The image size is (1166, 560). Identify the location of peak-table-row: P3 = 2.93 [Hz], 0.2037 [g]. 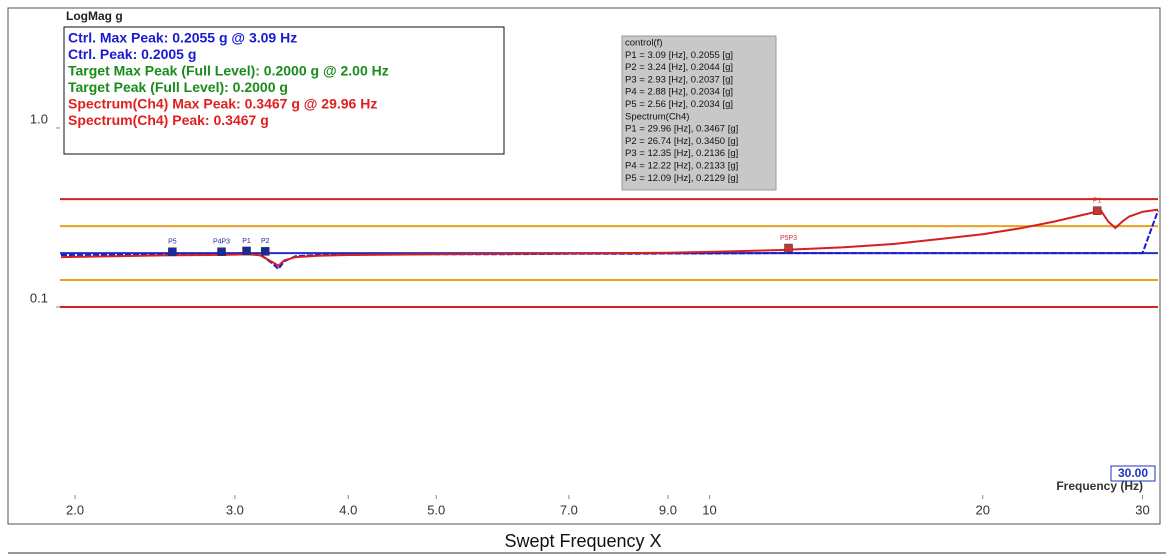
(679, 79).